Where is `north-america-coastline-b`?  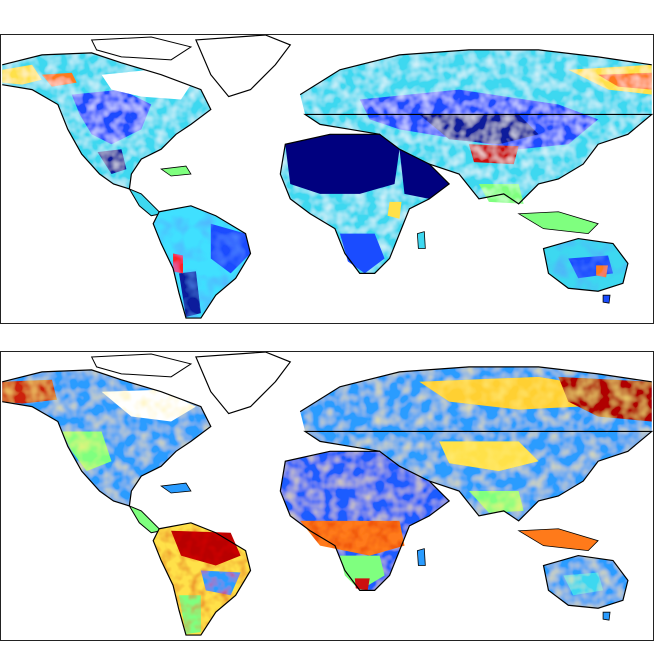
north-america-coastline-b is located at coordinates (107, 438).